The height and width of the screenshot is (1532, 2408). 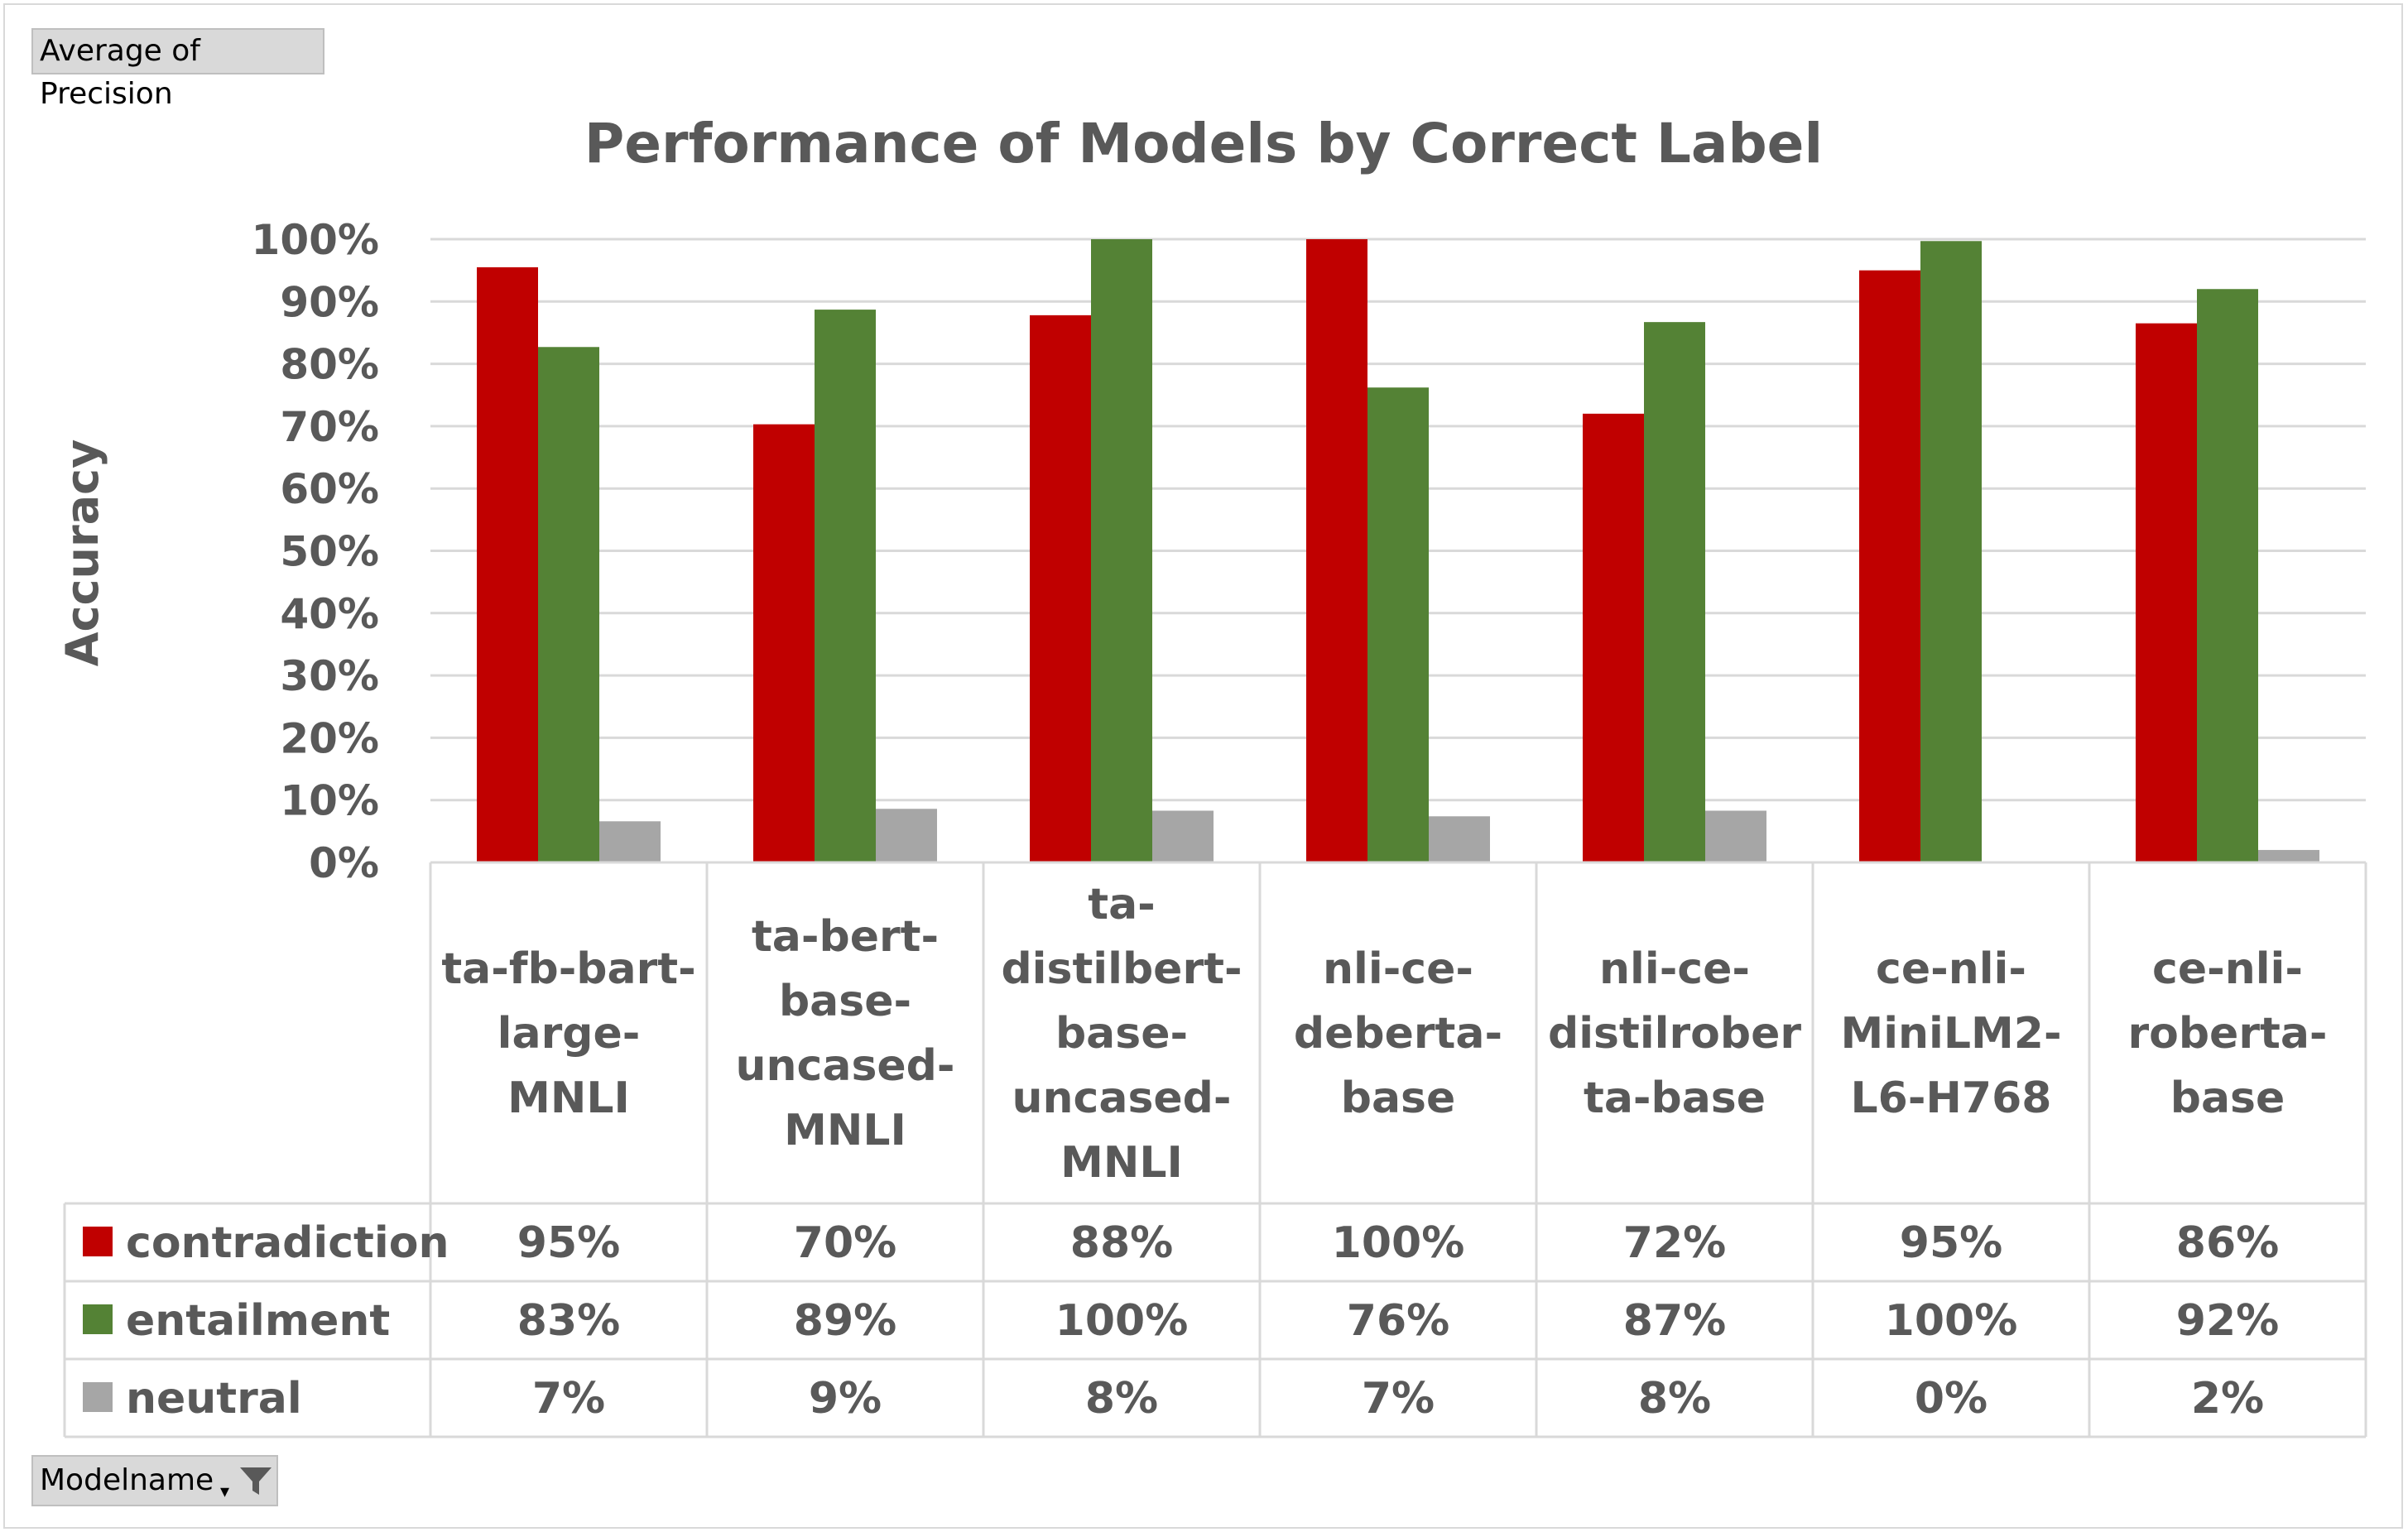 I want to click on y-tick-label: 20%, so click(x=329, y=738).